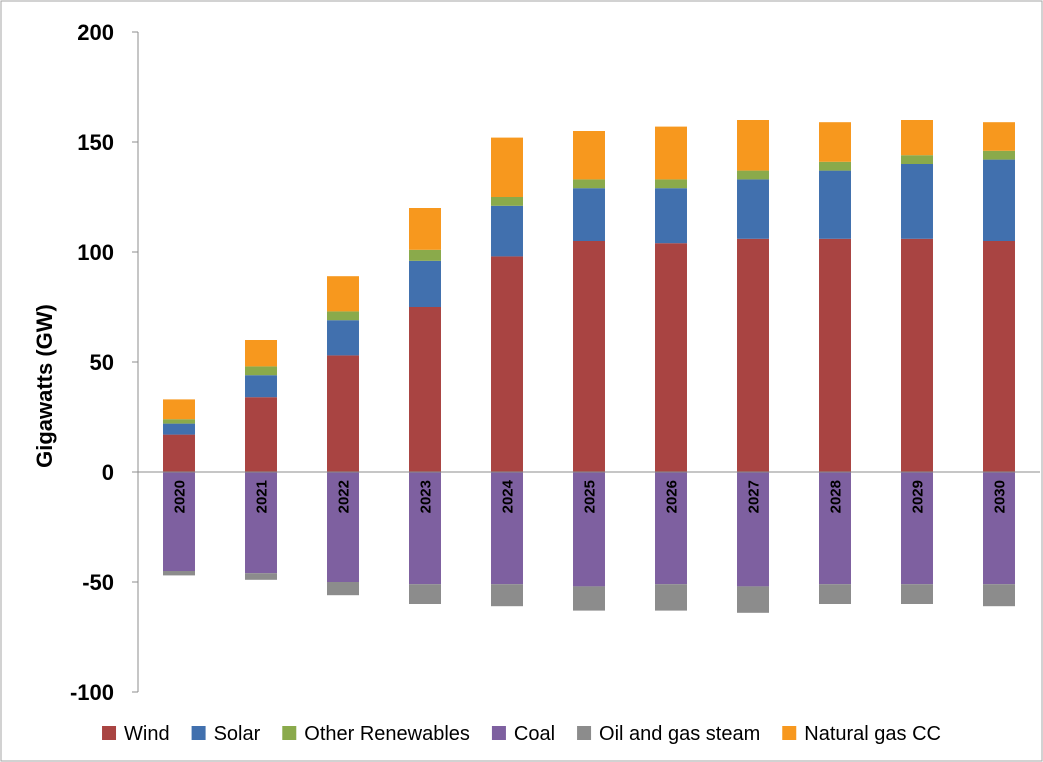  I want to click on bar-wind-2029, so click(917, 355).